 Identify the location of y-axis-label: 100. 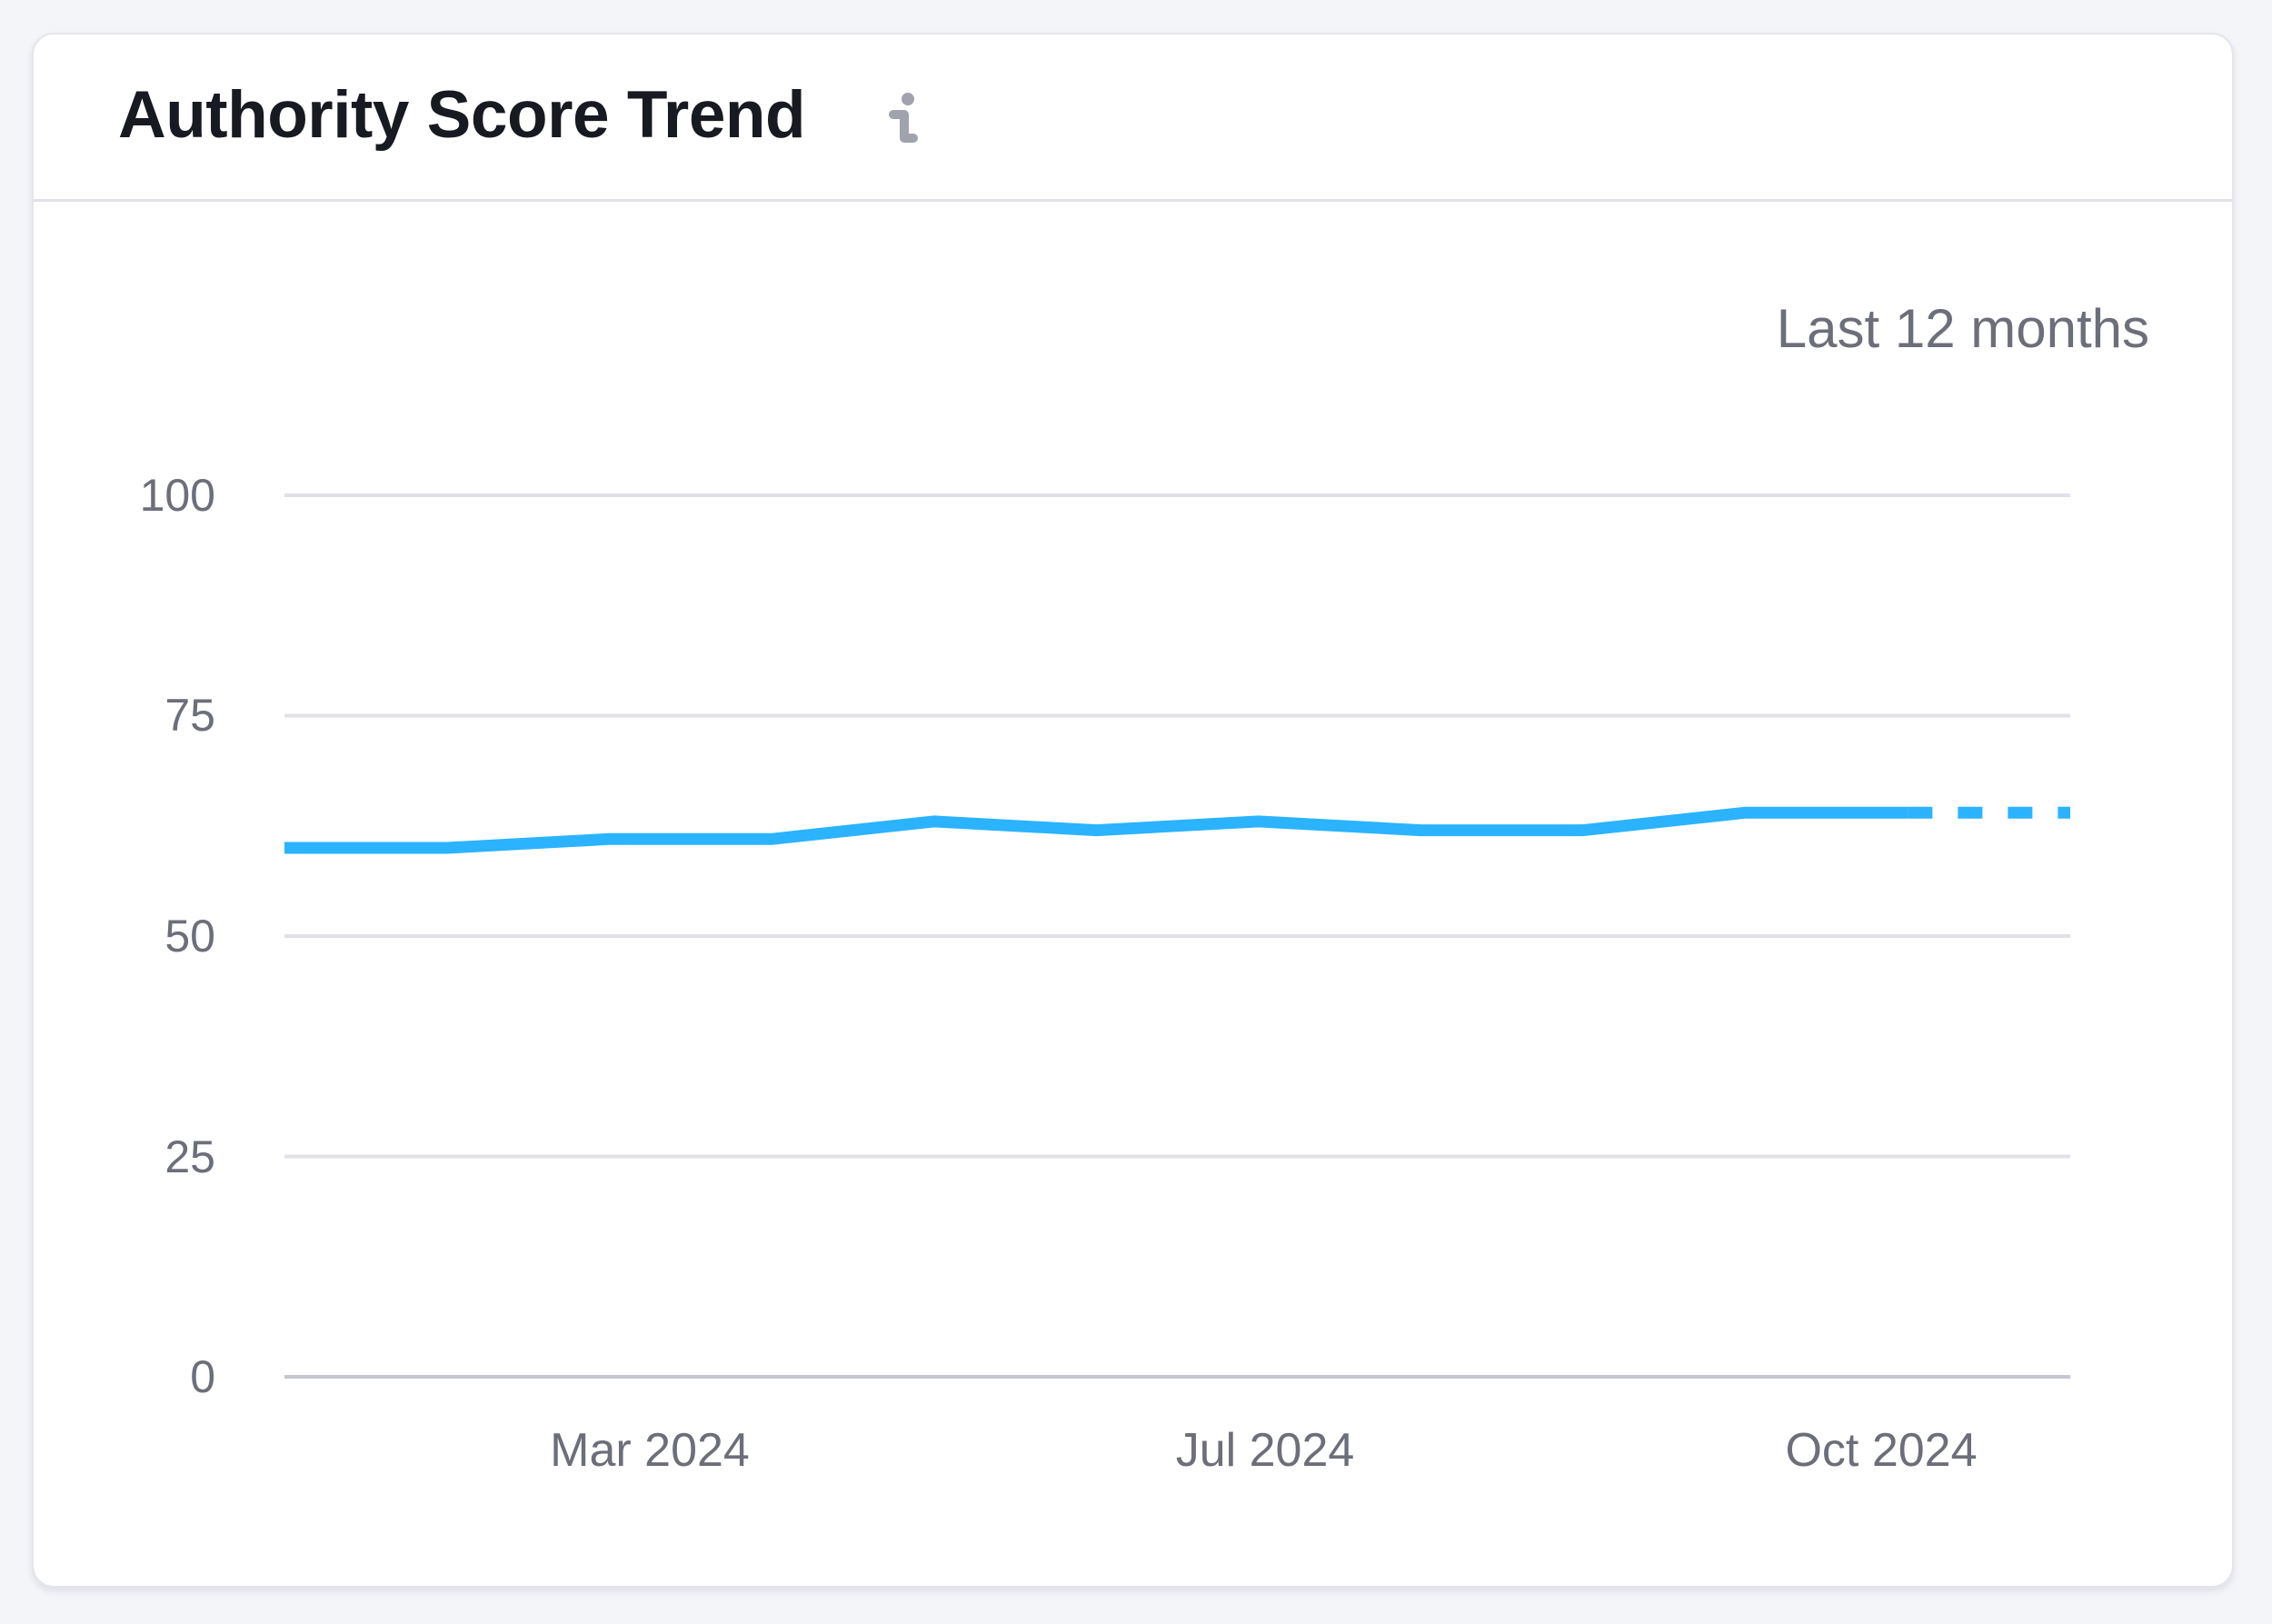
(177, 495).